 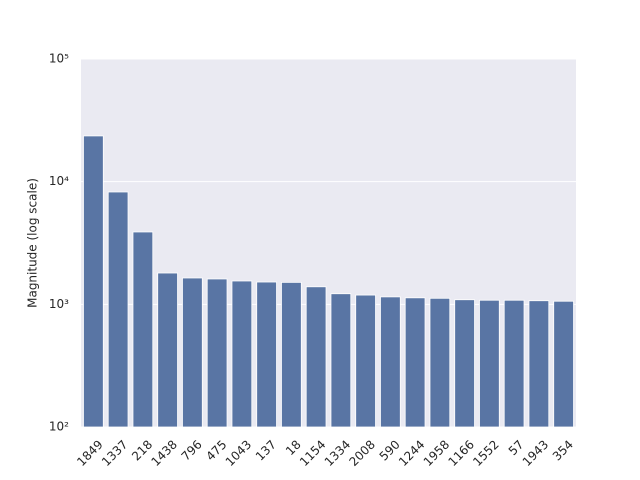 I want to click on y-tick-label: 10⁵, so click(x=59, y=59).